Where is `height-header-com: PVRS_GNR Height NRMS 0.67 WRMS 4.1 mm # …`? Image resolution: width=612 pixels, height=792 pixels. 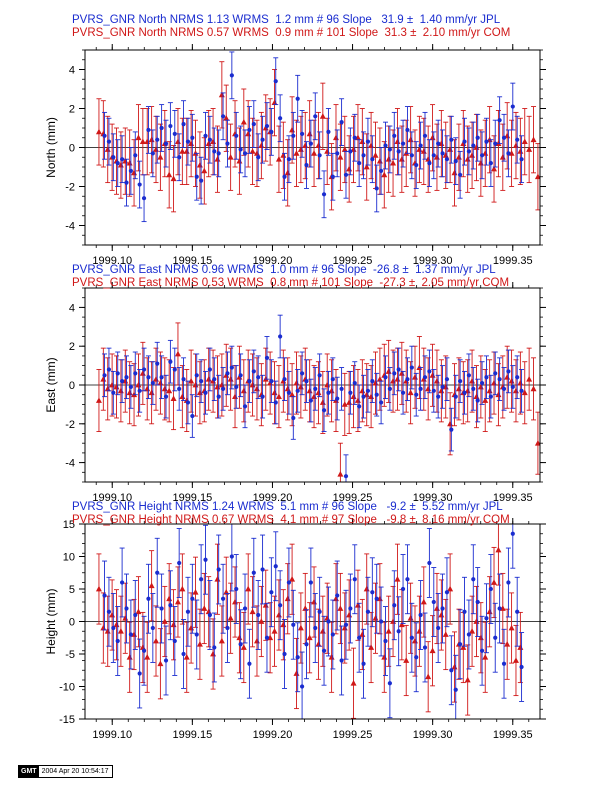
height-header-com: PVRS_GNR Height NRMS 0.67 WRMS 4.1 mm # … is located at coordinates (291, 520).